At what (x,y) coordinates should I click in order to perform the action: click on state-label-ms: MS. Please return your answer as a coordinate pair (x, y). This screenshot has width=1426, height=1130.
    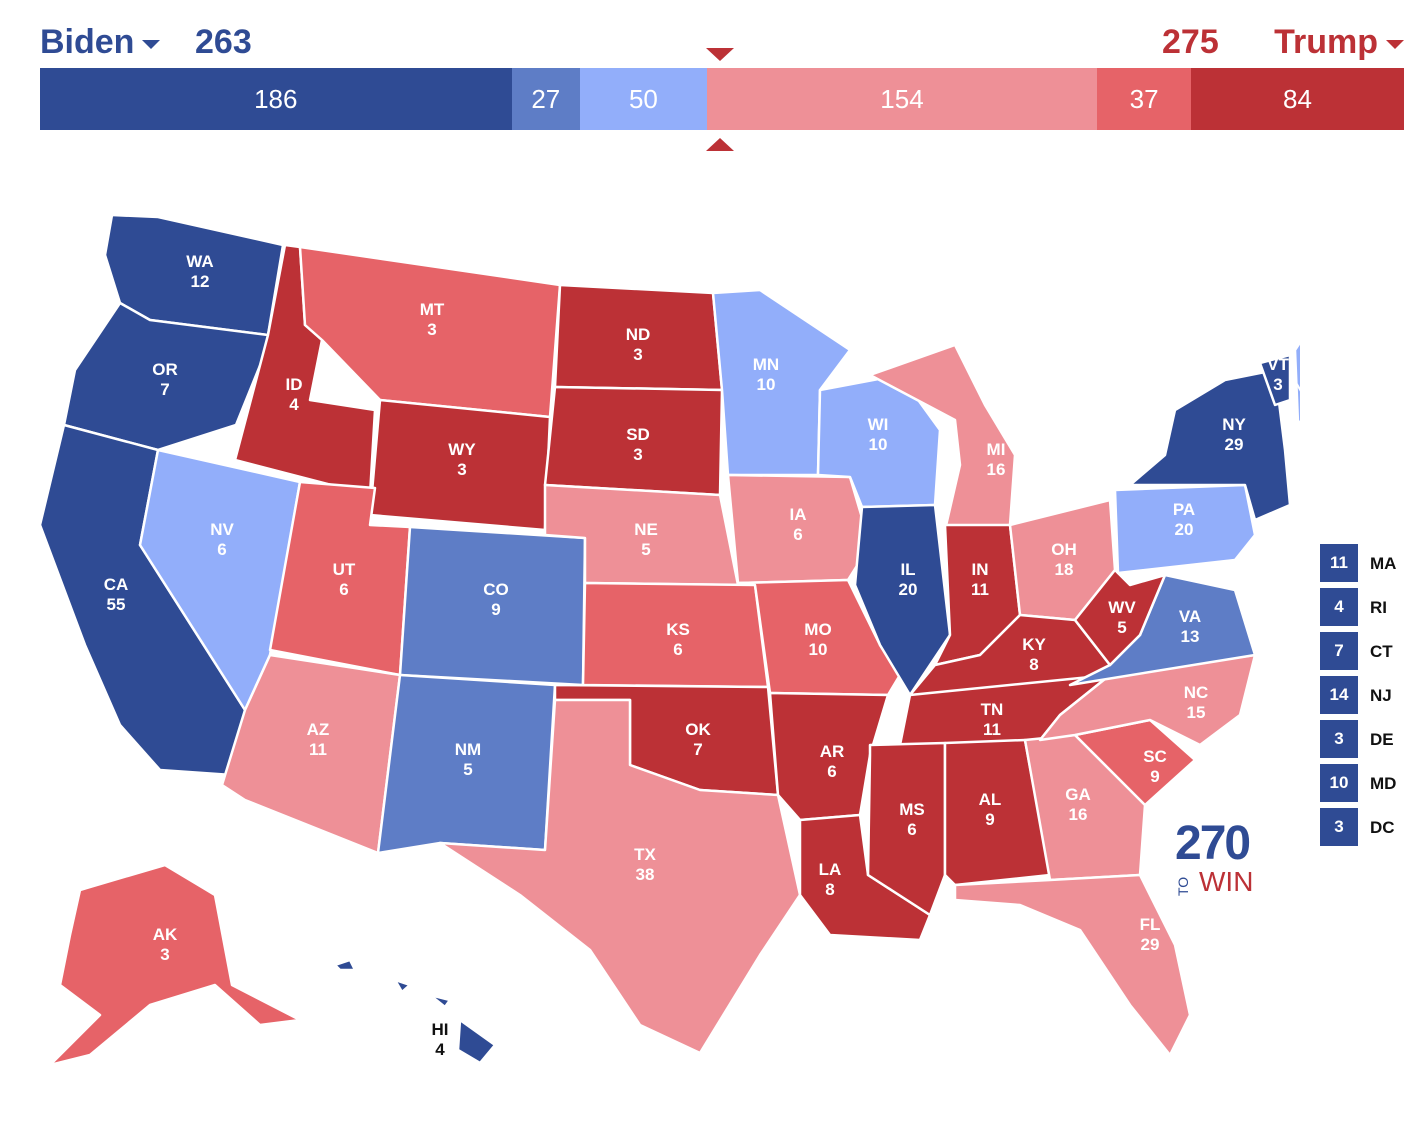
    Looking at the image, I should click on (912, 809).